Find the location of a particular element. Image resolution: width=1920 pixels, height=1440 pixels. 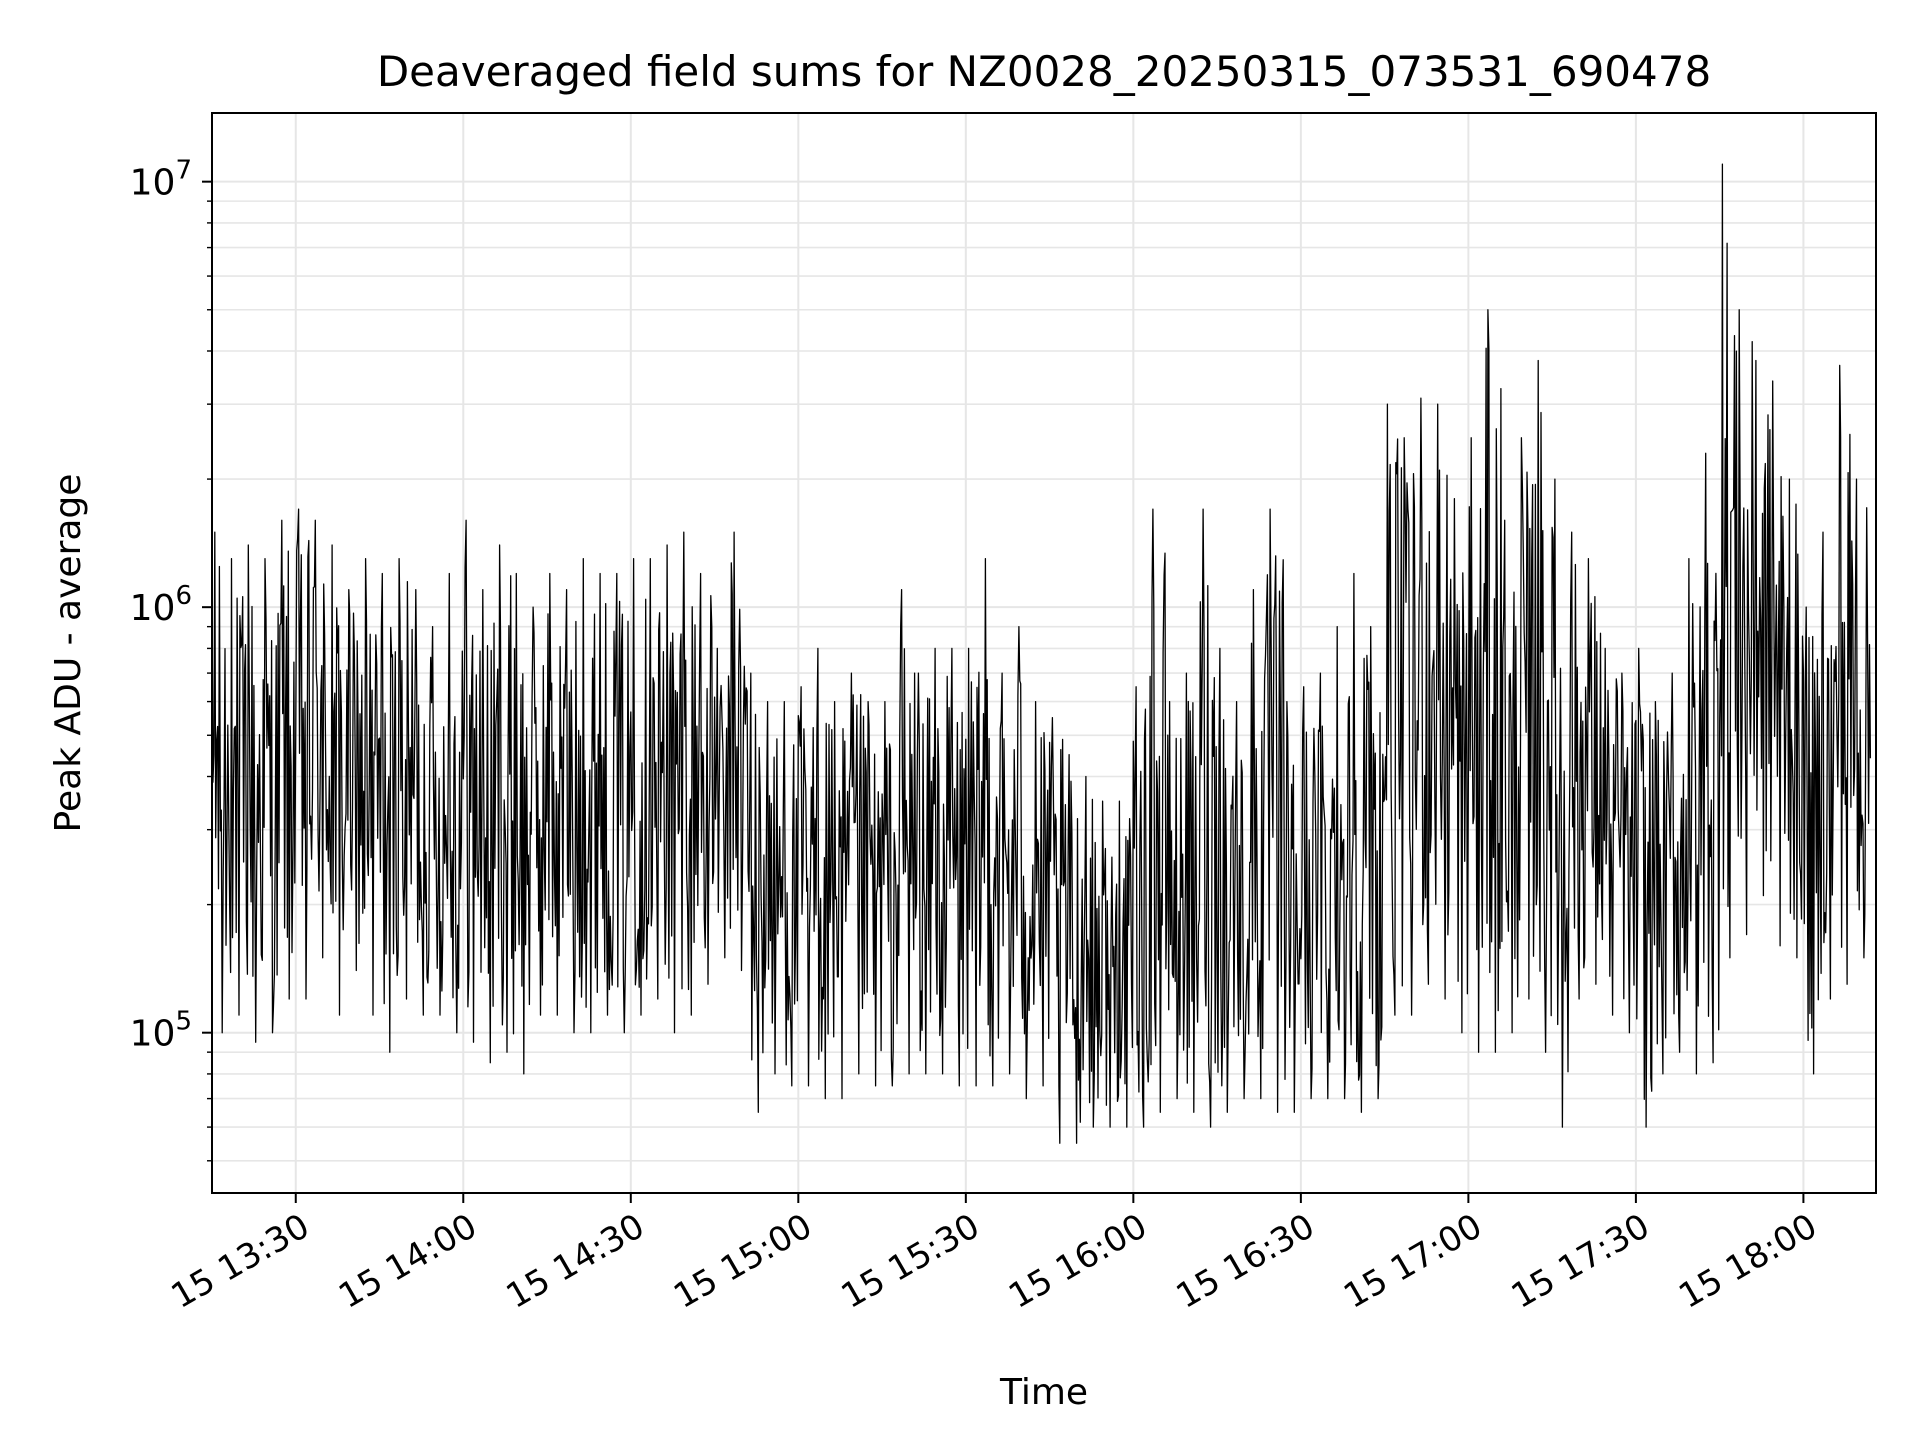

y-tick-label: 10⁶ is located at coordinates (161, 605).